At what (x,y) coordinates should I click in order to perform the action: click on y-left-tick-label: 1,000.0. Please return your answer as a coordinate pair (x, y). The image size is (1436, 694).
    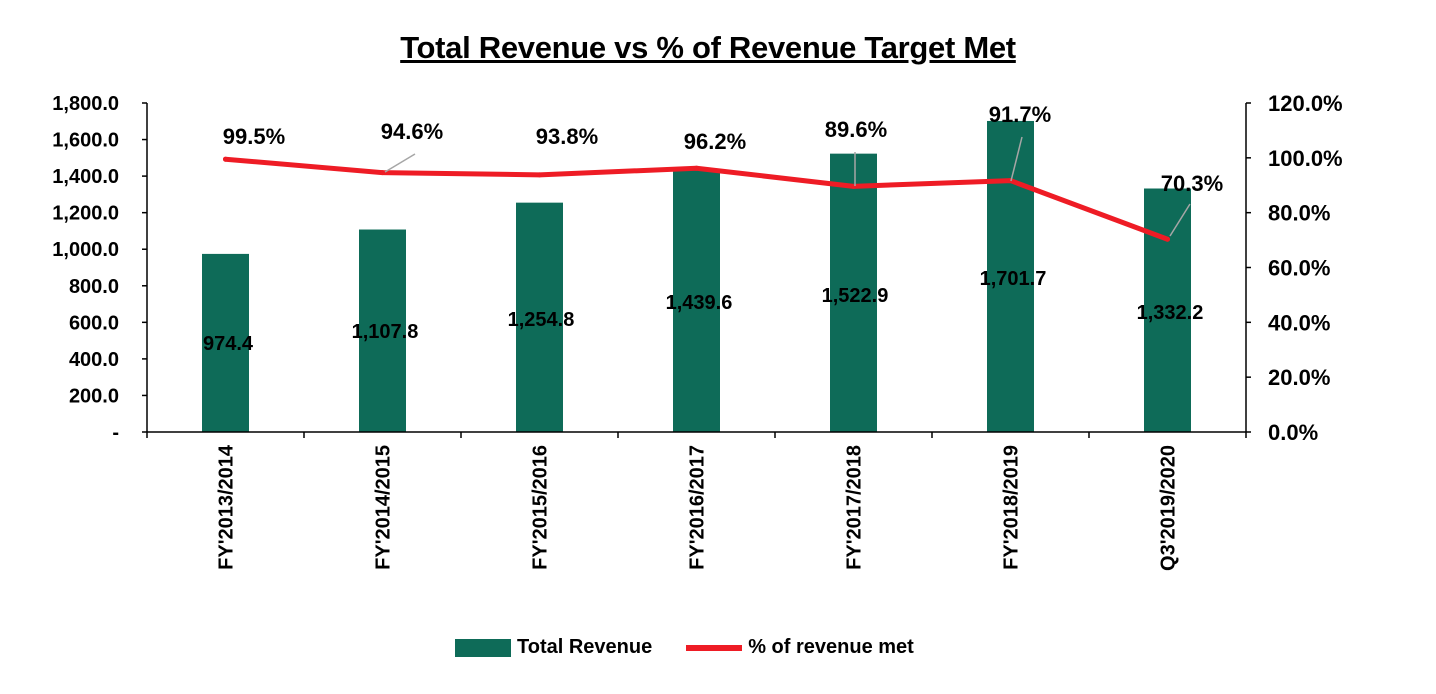
    Looking at the image, I should click on (85, 250).